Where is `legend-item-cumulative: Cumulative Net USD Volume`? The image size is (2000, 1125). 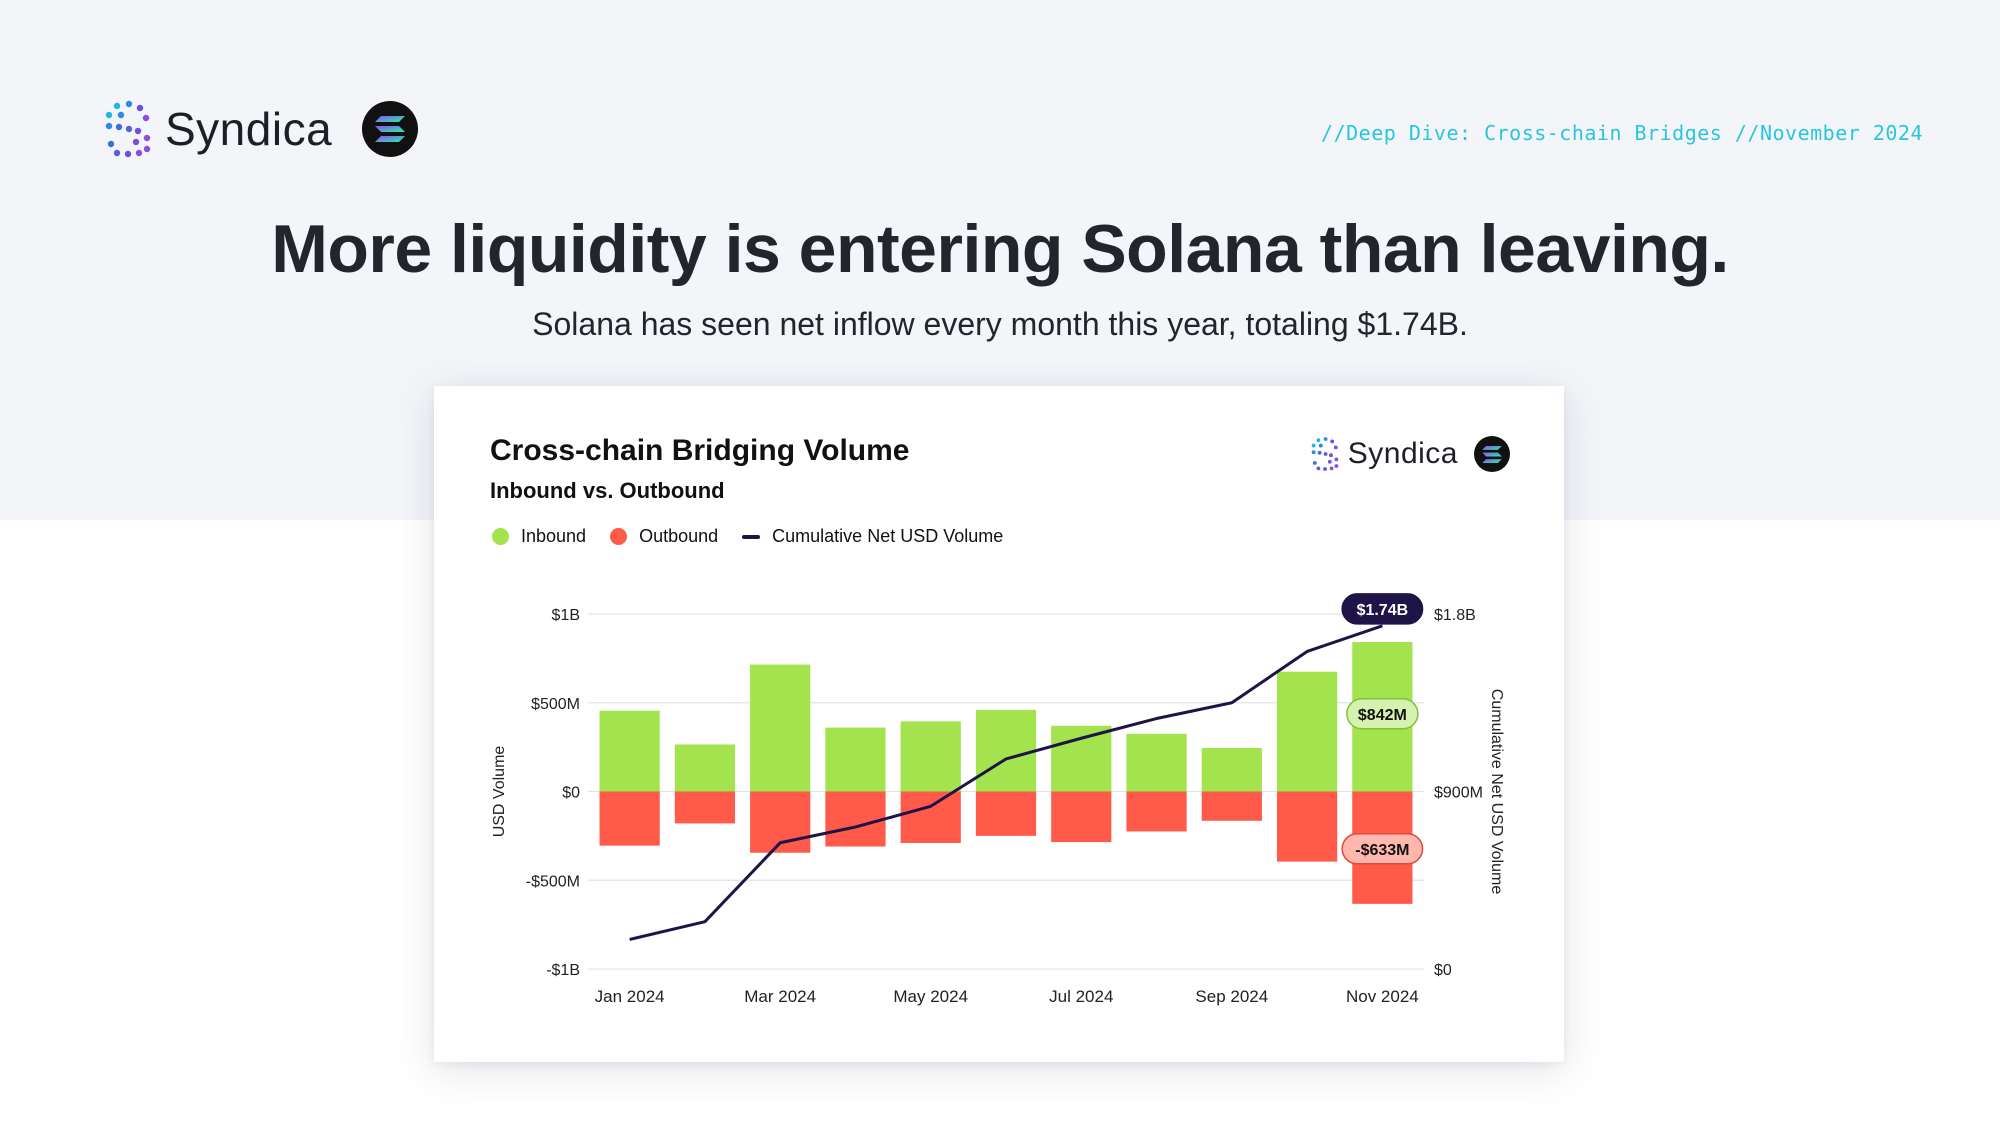
legend-item-cumulative: Cumulative Net USD Volume is located at coordinates (872, 536).